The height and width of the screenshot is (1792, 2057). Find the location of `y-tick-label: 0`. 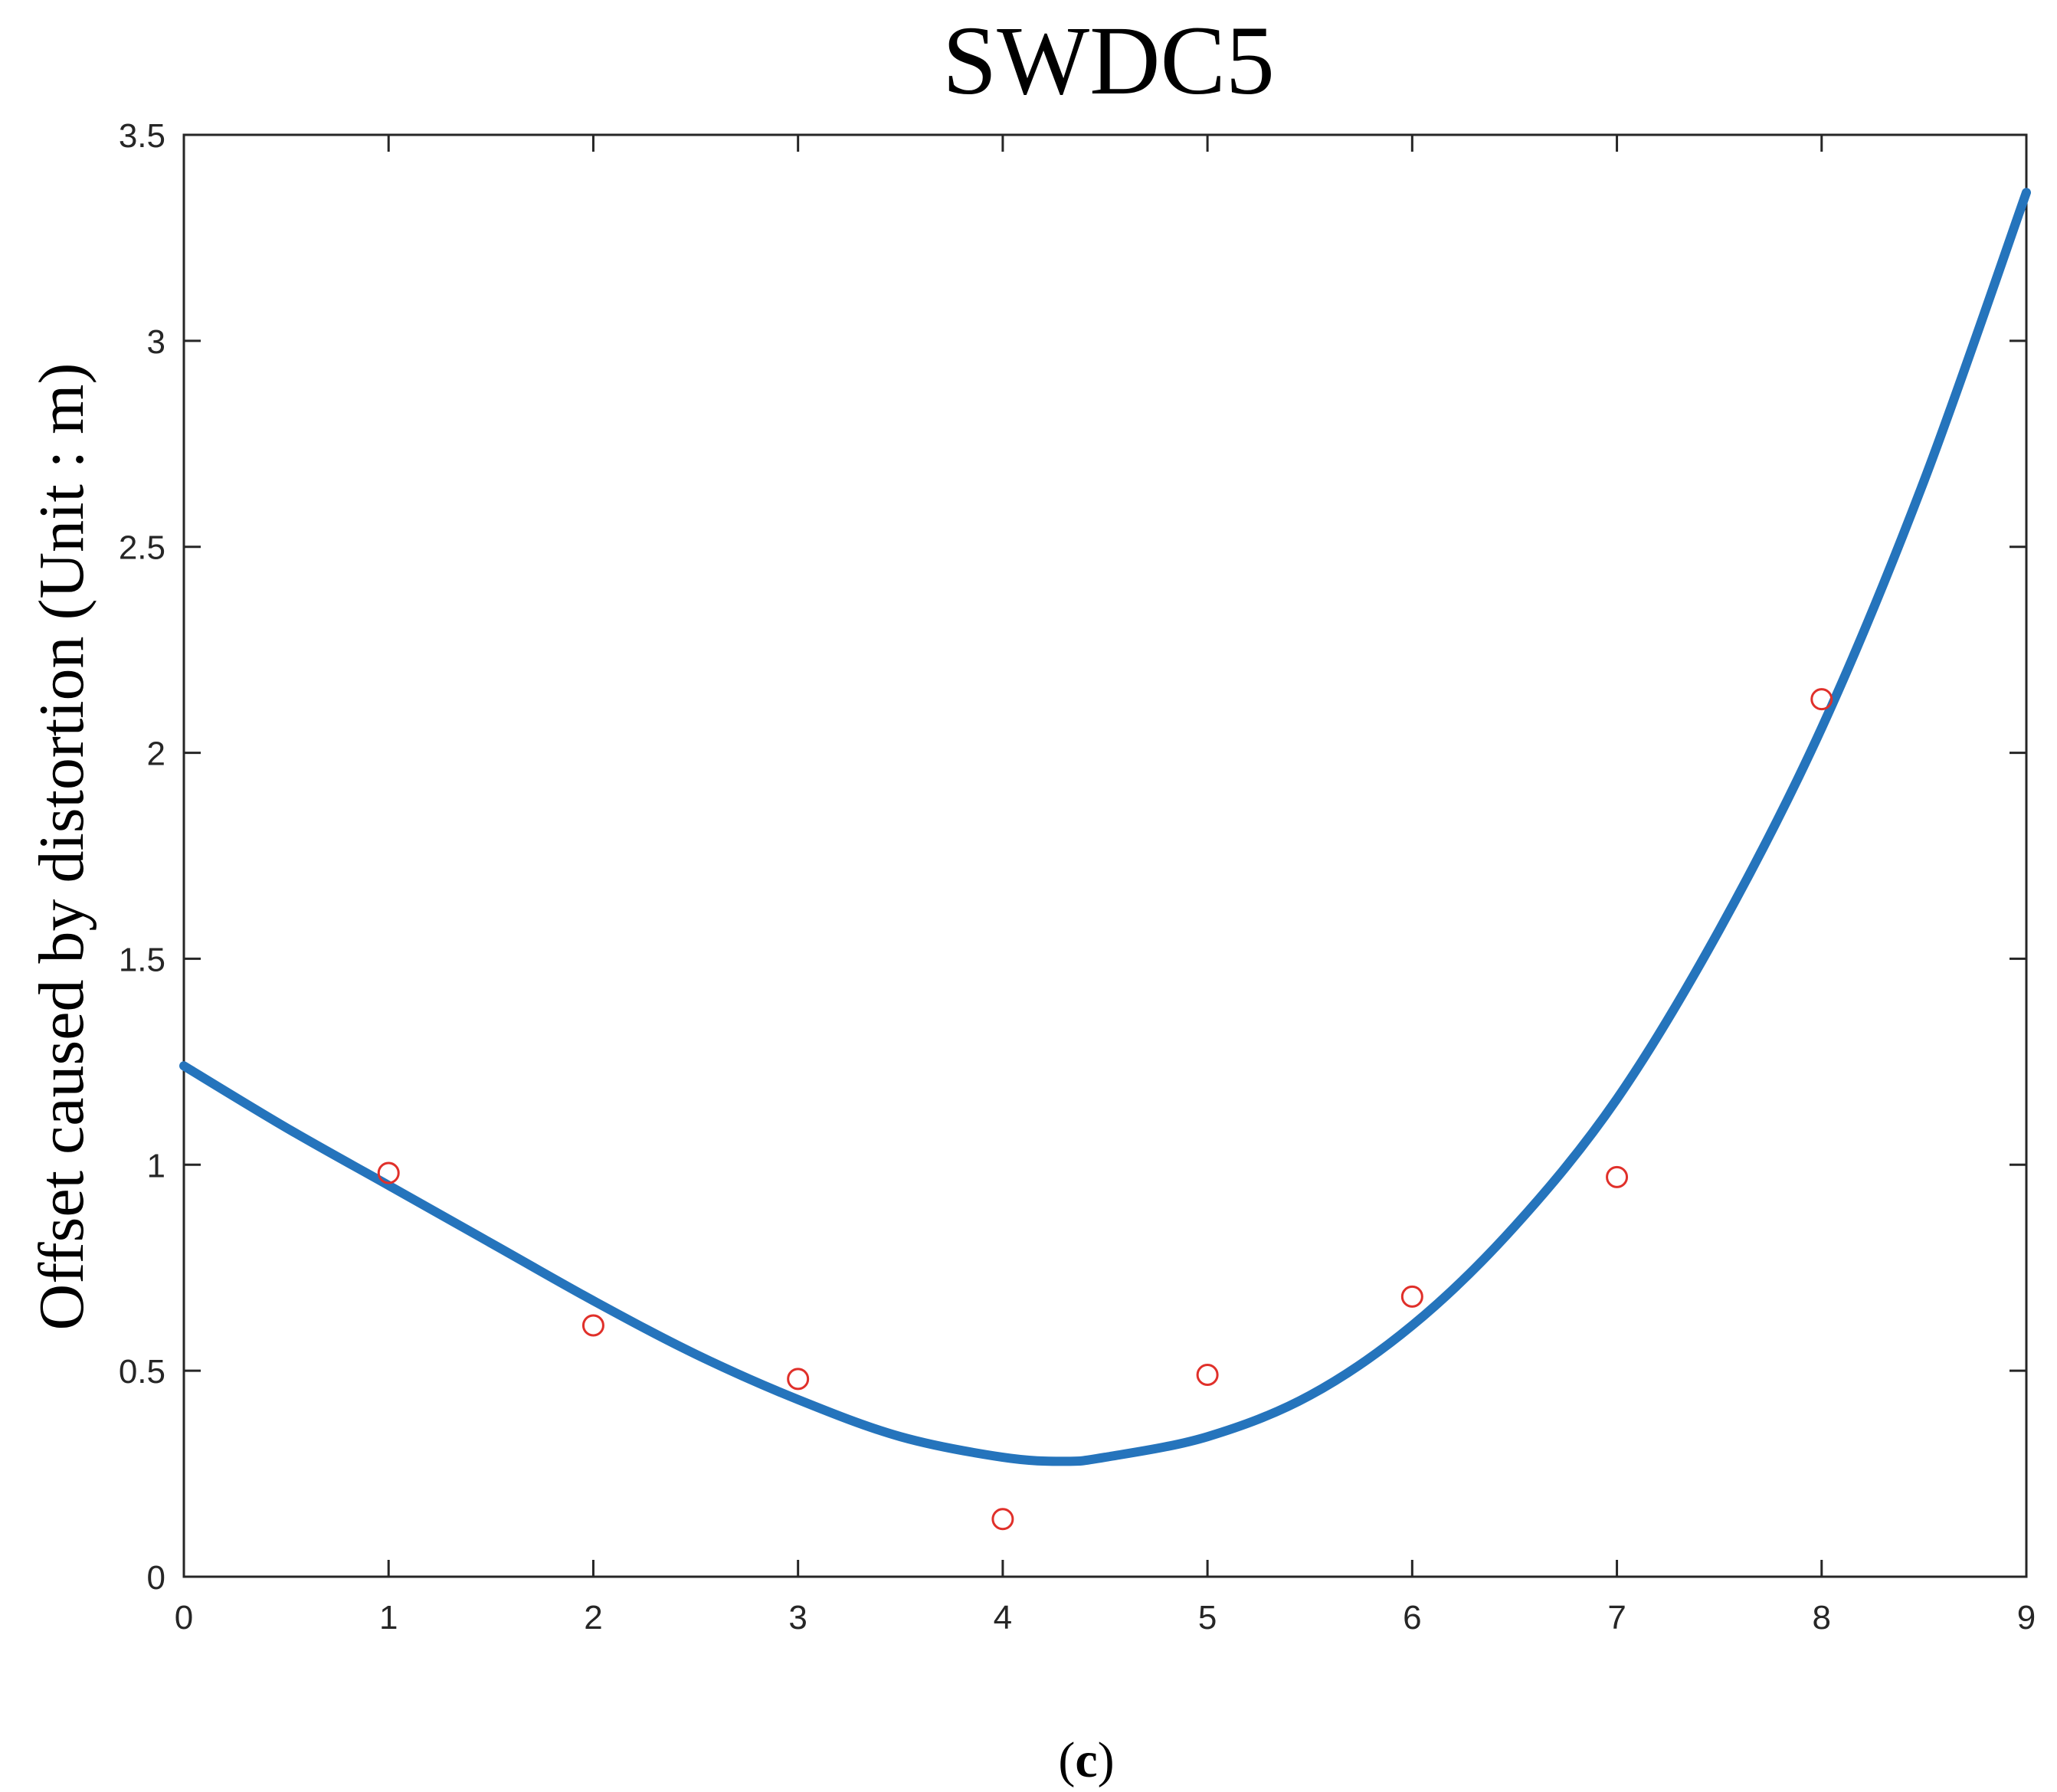

y-tick-label: 0 is located at coordinates (156, 1578).